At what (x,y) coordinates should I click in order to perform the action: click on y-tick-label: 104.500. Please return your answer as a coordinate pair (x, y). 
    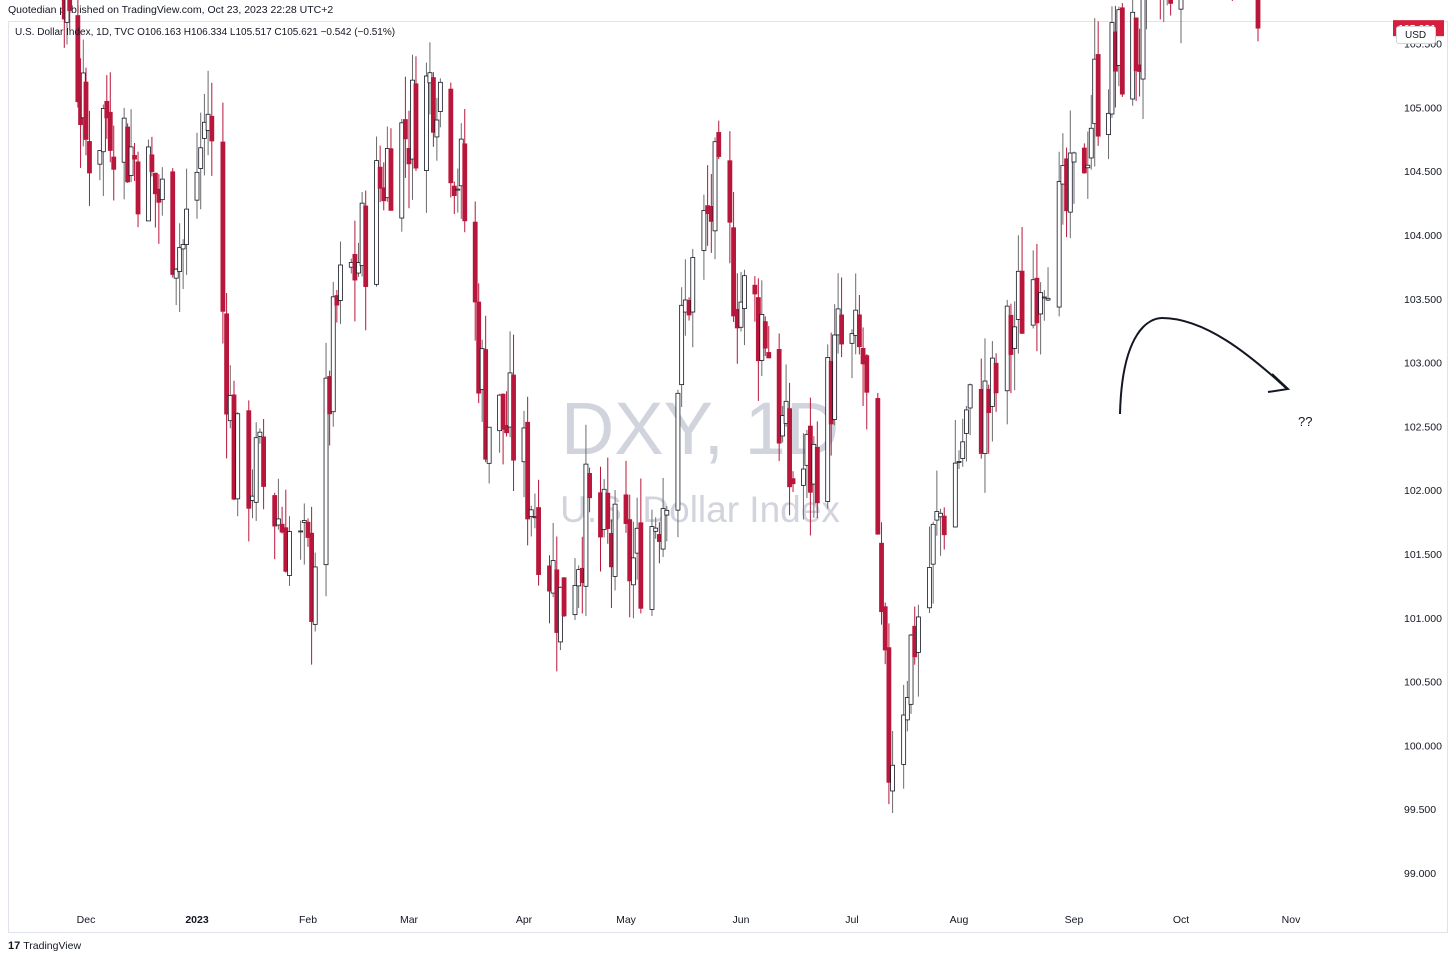
    Looking at the image, I should click on (1423, 172).